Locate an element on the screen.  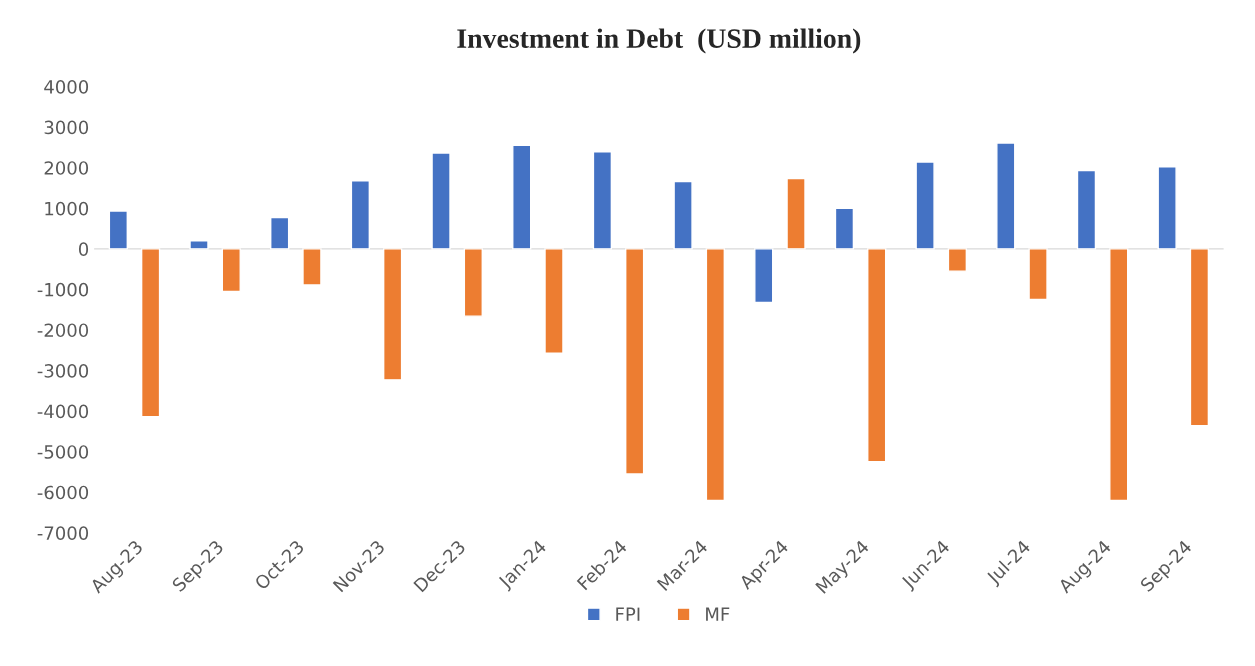
chart-title: Investment in Debt (USD million) is located at coordinates (659, 41).